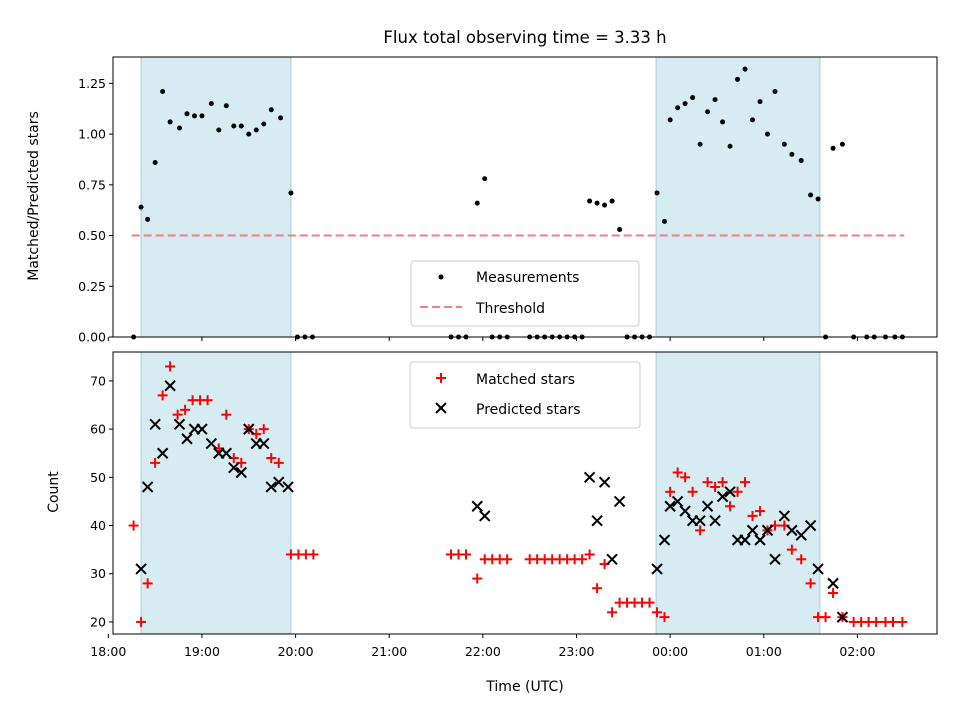  Describe the element at coordinates (216, 493) in the screenshot. I see `bottom-shaded-interval` at that location.